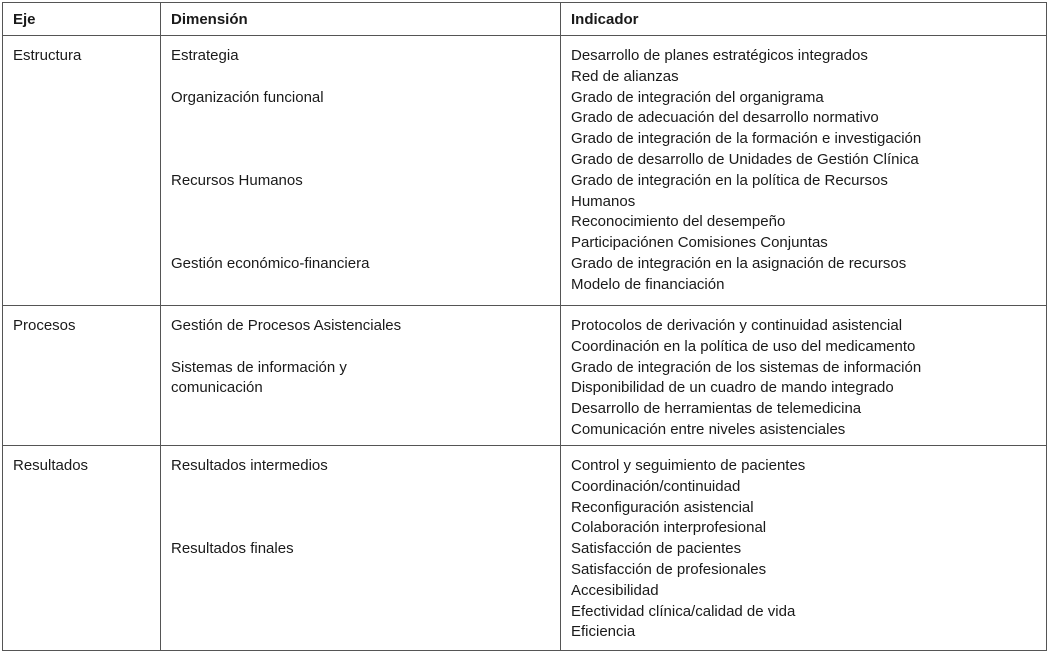 This screenshot has width=1050, height=654. What do you see at coordinates (217, 388) in the screenshot?
I see `dimension-label: comunicación` at bounding box center [217, 388].